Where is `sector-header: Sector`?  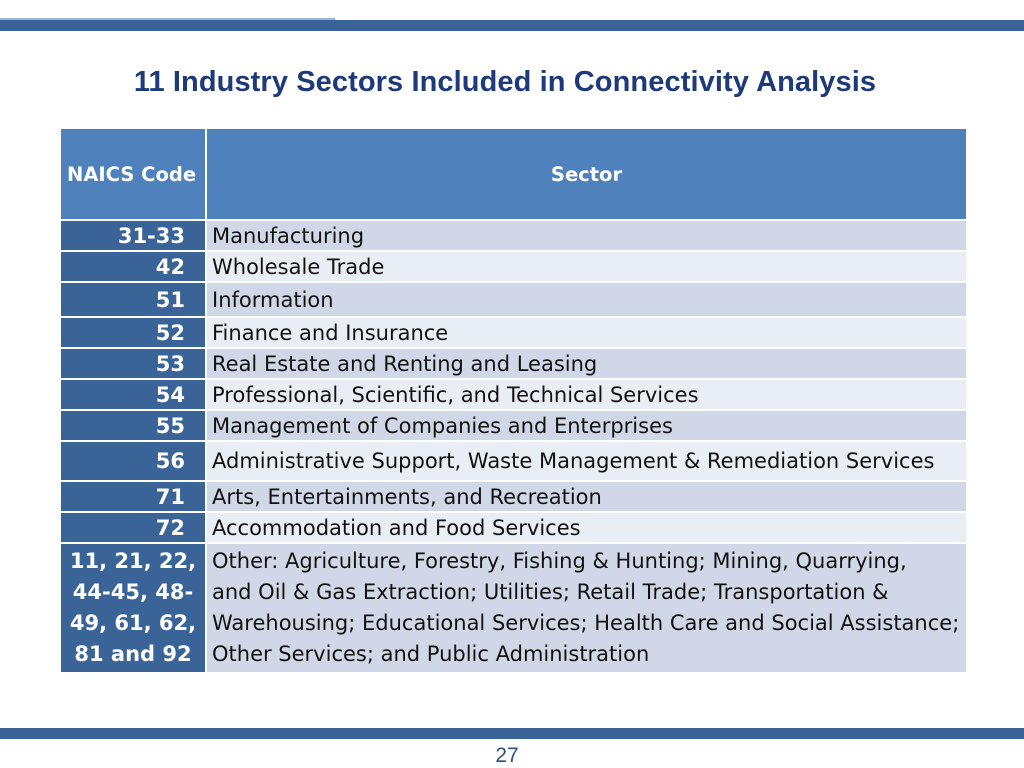 sector-header: Sector is located at coordinates (586, 174).